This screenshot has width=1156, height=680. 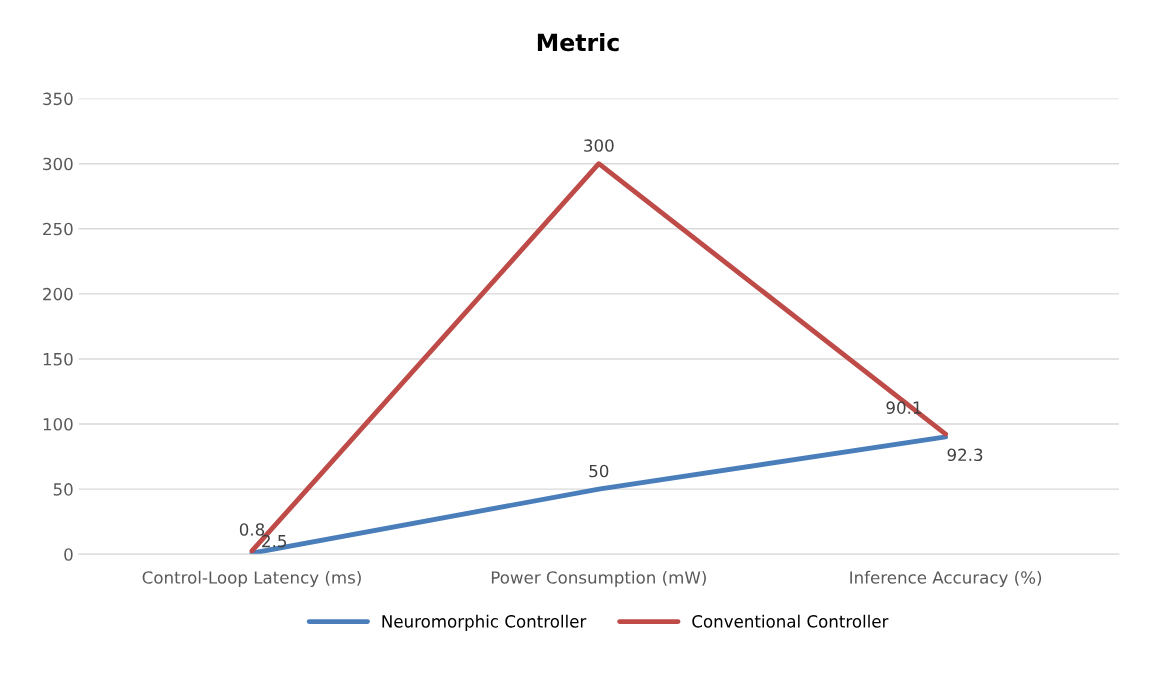 I want to click on y-tick-label: 350, so click(x=58, y=99).